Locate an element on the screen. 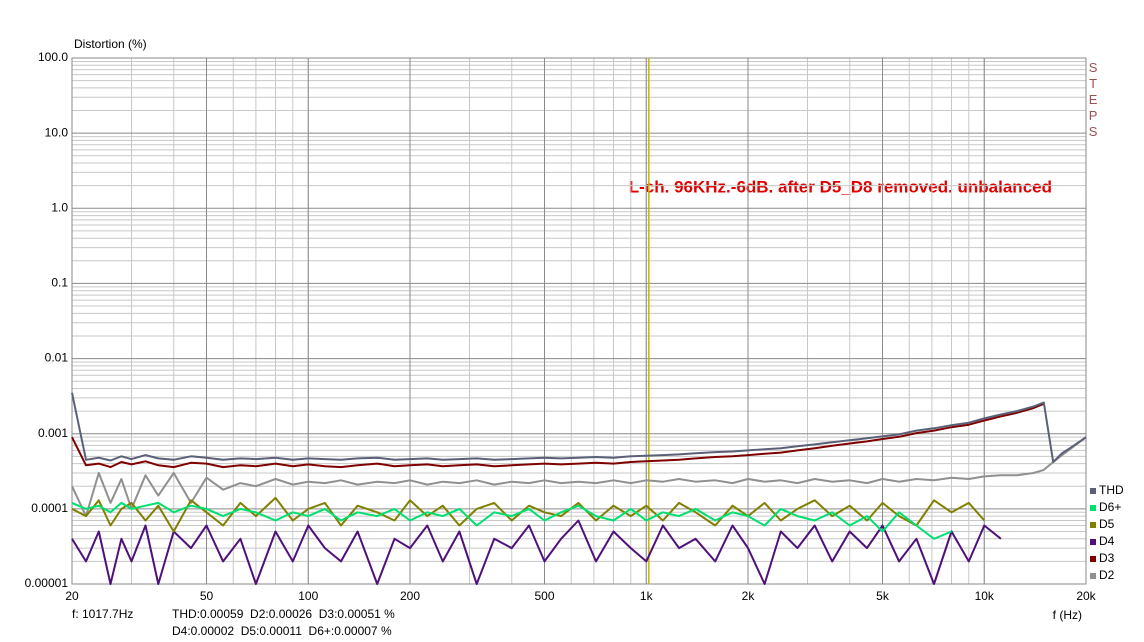 The height and width of the screenshot is (642, 1144). x-tick-label: 100 is located at coordinates (308, 596).